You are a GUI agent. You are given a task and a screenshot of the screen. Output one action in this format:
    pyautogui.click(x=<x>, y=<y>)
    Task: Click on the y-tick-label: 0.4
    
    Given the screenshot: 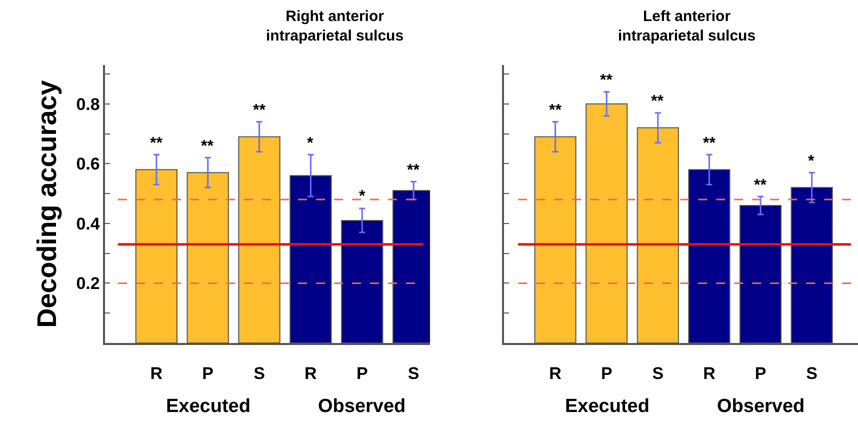 What is the action you would take?
    pyautogui.click(x=88, y=224)
    